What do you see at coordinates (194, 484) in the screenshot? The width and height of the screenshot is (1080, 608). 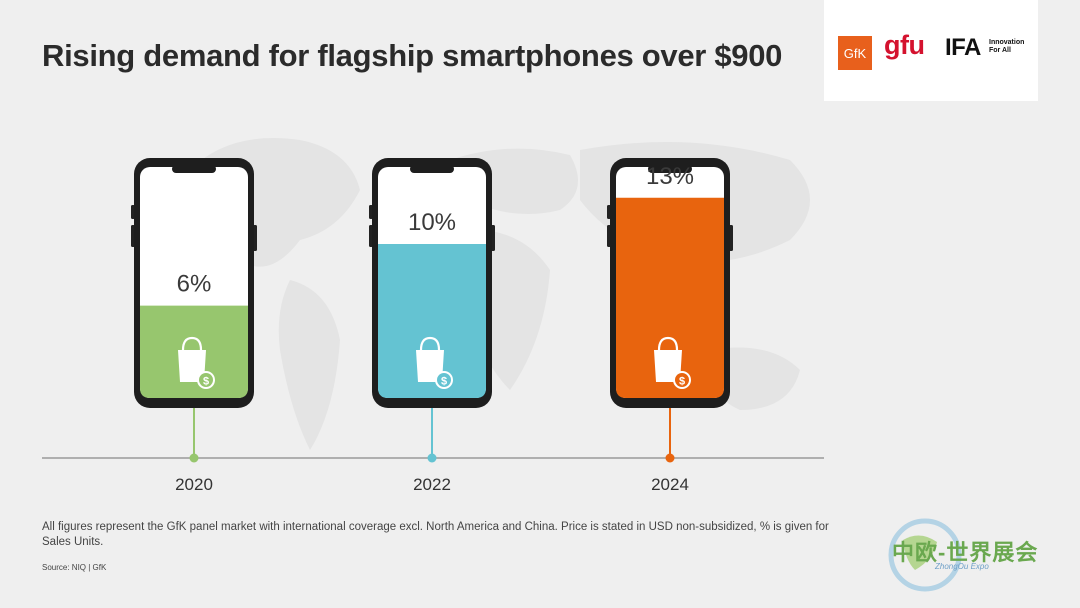 I see `category-label: 2020` at bounding box center [194, 484].